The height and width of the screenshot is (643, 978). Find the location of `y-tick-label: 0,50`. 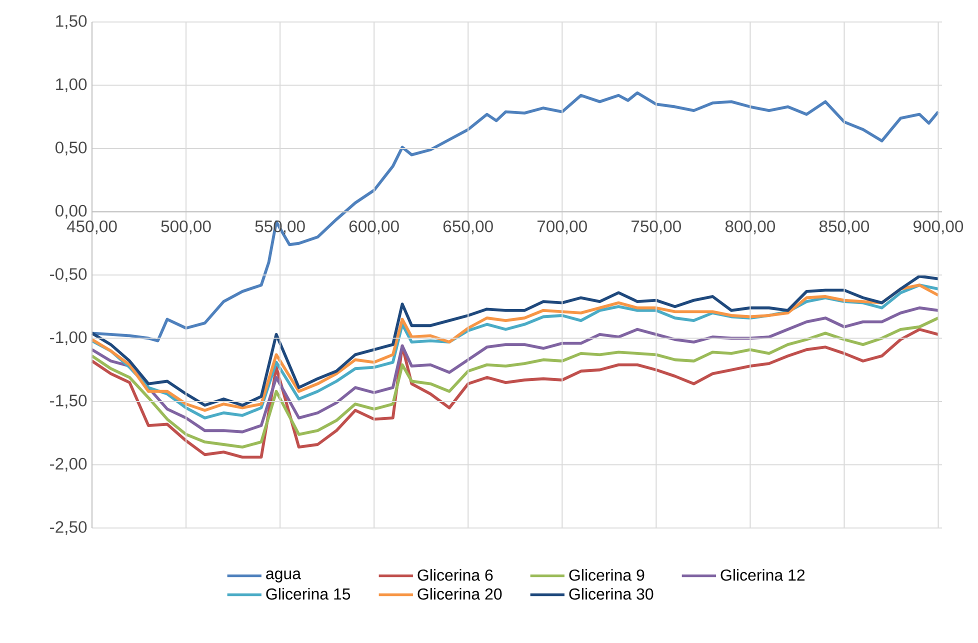

y-tick-label: 0,50 is located at coordinates (71, 149).